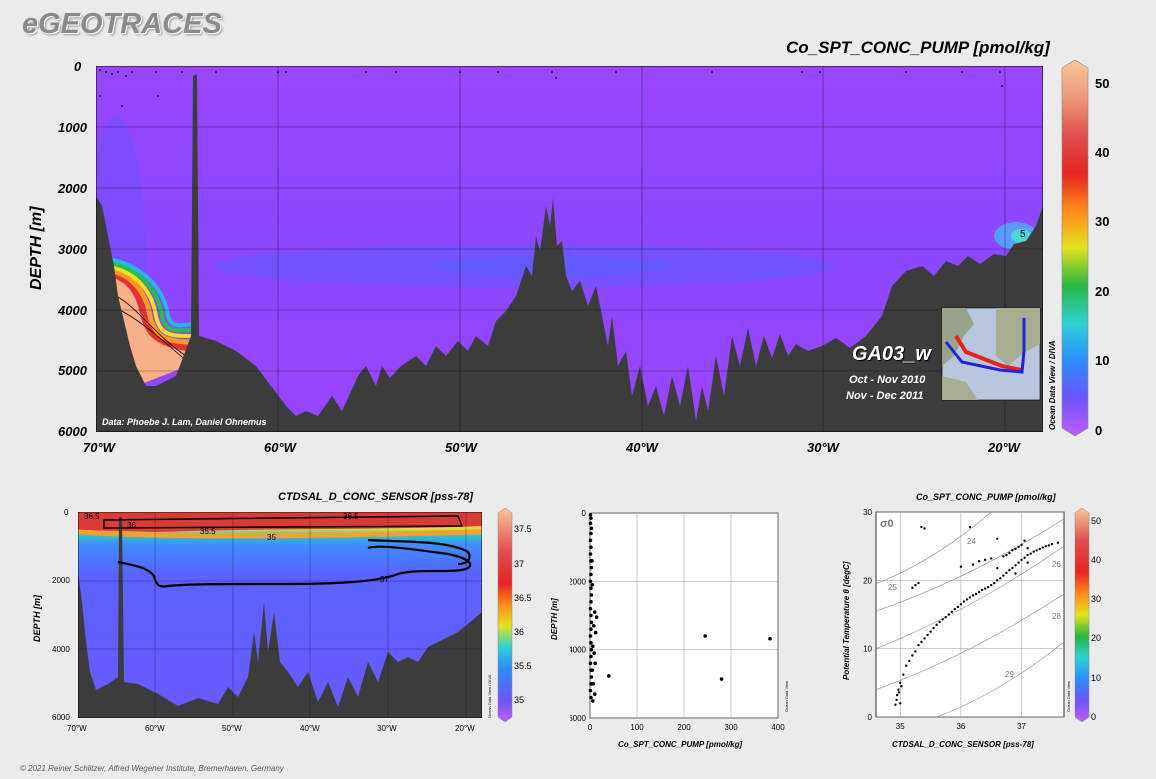  I want to click on bm-xtick: 100, so click(637, 727).